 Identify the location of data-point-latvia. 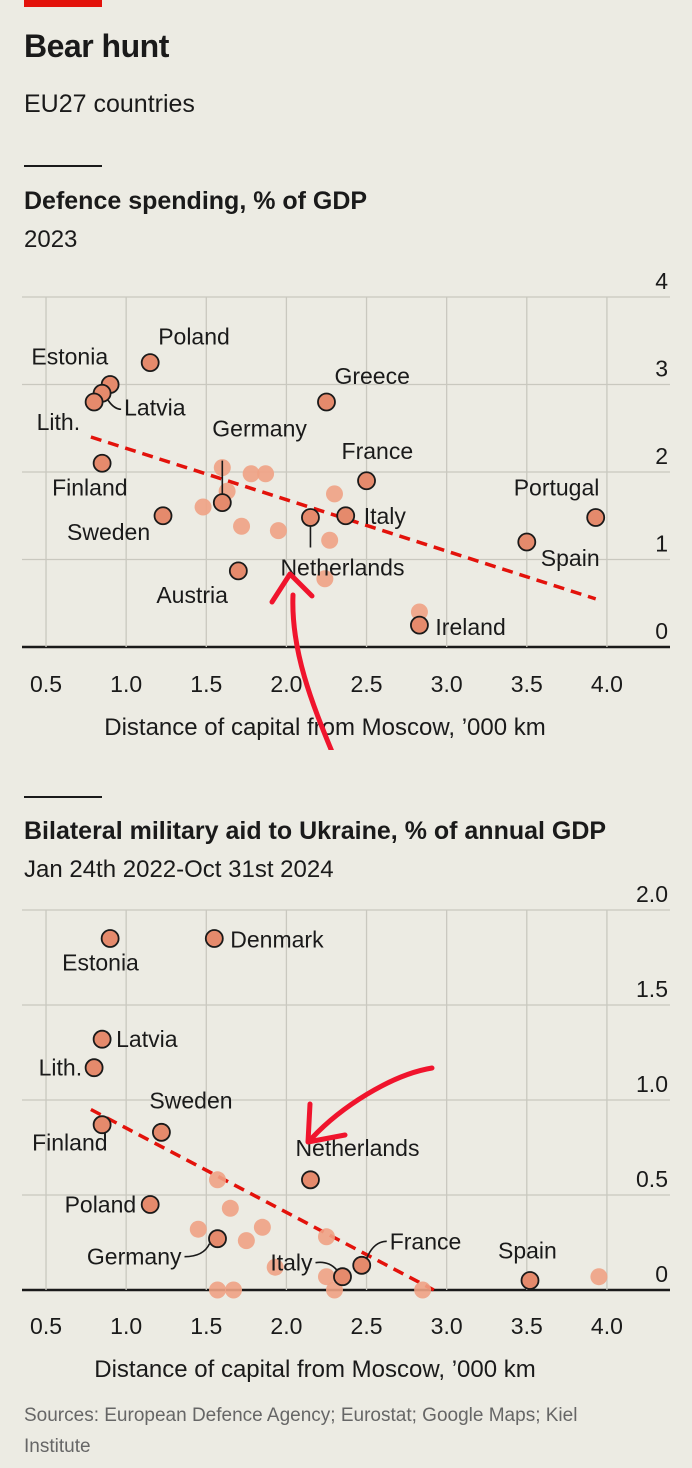
(102, 1039).